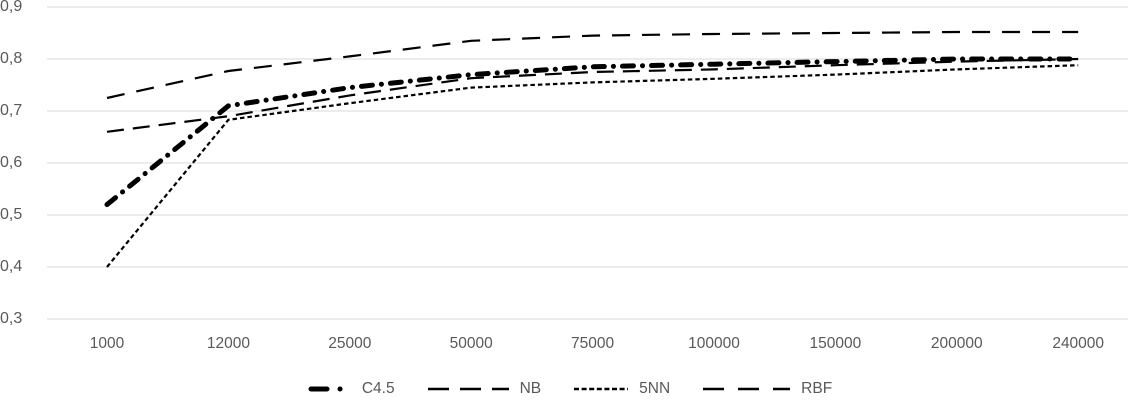 Image resolution: width=1140 pixels, height=402 pixels. What do you see at coordinates (1078, 343) in the screenshot?
I see `x-axis-label: 240000` at bounding box center [1078, 343].